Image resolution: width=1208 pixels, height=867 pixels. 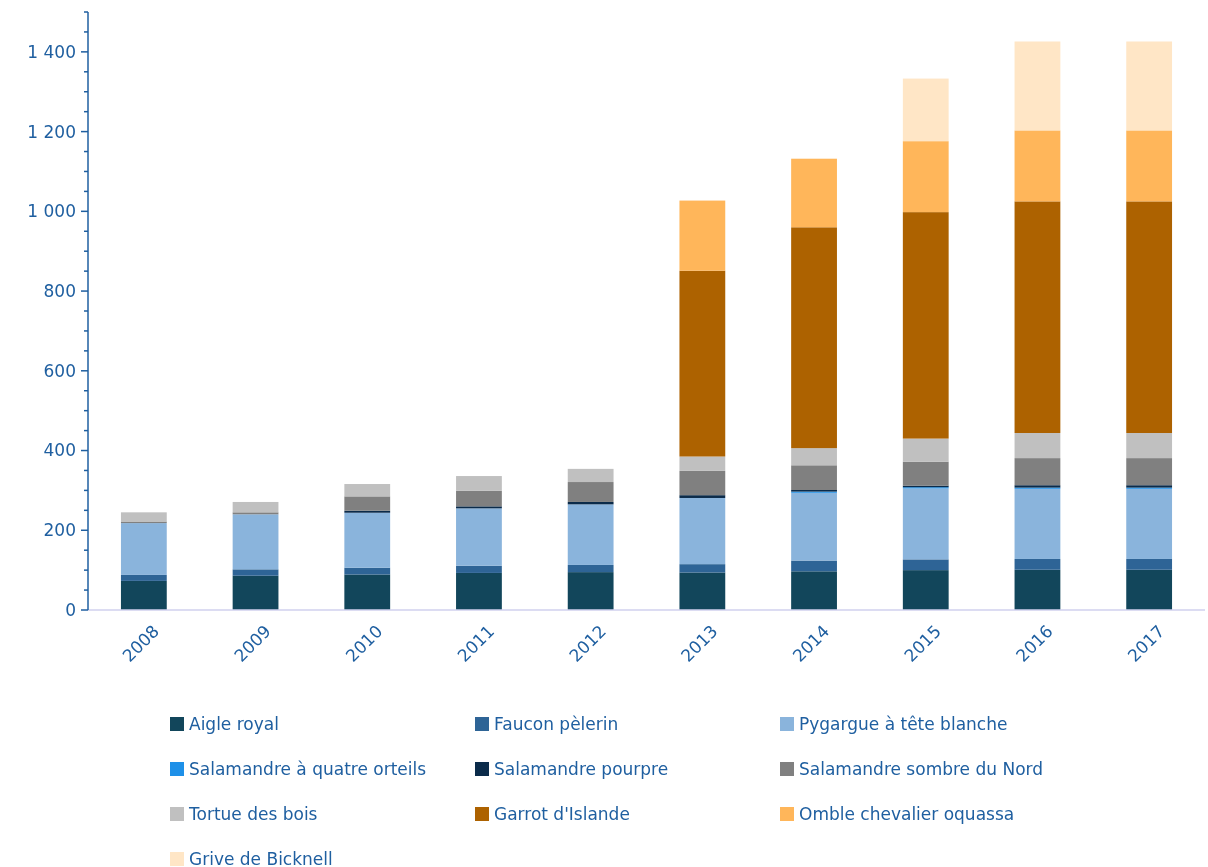 I want to click on legend-label: Aigle royal, so click(x=234, y=723).